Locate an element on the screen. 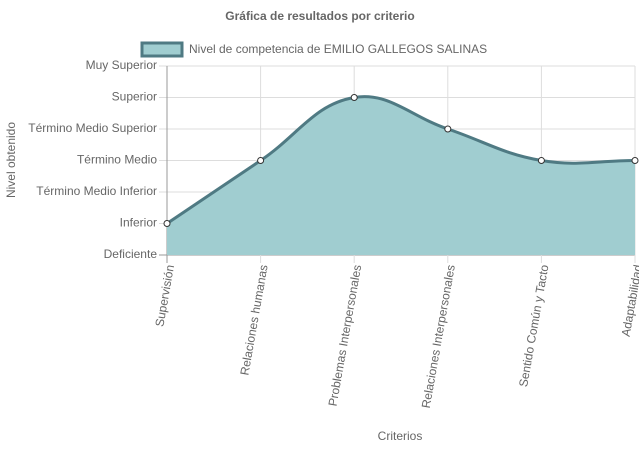  chart-title: Gráfica de resultados por criterio is located at coordinates (319, 16).